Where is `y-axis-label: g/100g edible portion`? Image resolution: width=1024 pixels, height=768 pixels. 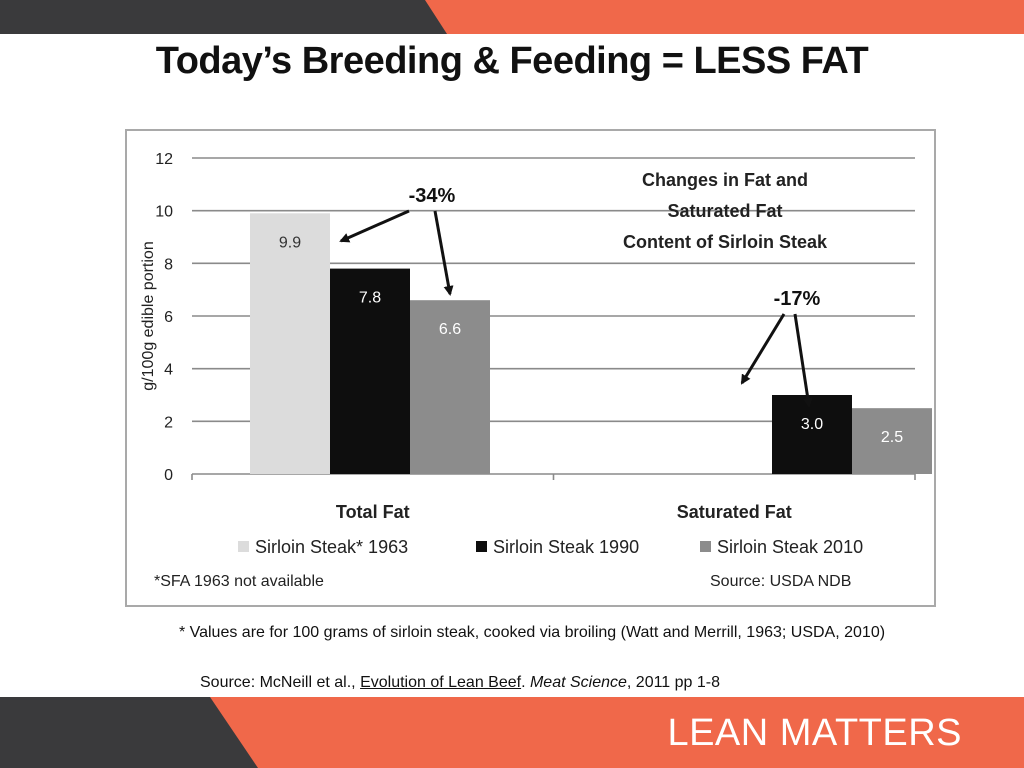 y-axis-label: g/100g edible portion is located at coordinates (148, 315).